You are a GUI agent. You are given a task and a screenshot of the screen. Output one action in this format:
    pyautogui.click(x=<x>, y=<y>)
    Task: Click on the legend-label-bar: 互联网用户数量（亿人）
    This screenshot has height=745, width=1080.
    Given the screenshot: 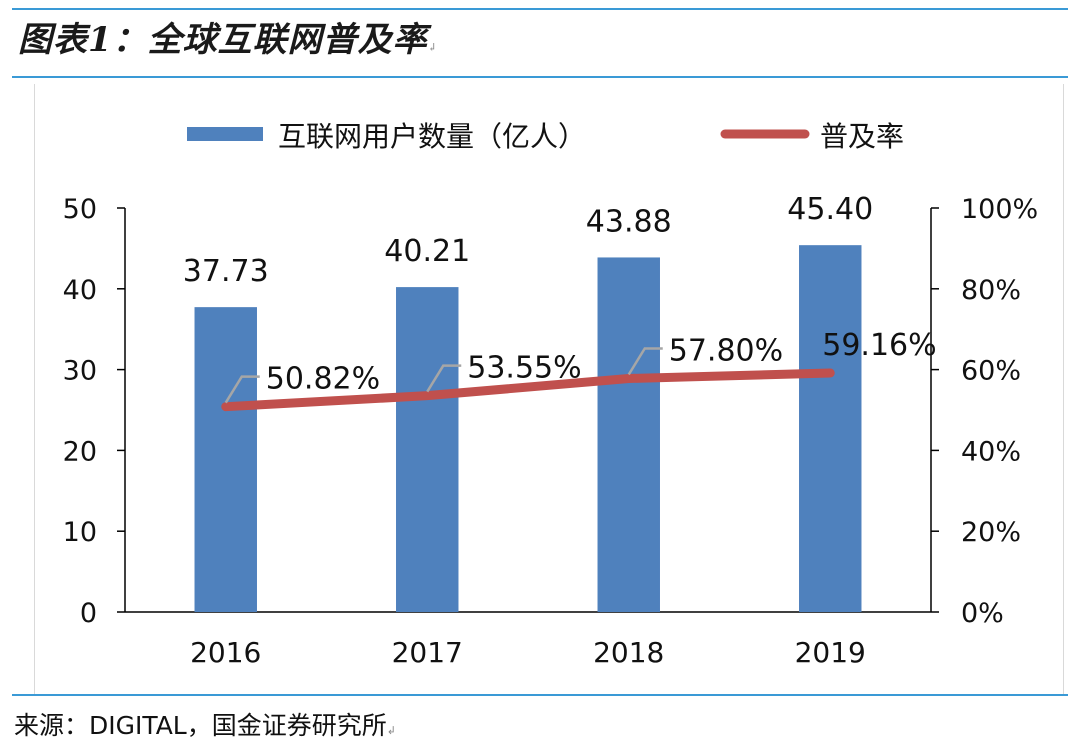 What is the action you would take?
    pyautogui.click(x=432, y=136)
    